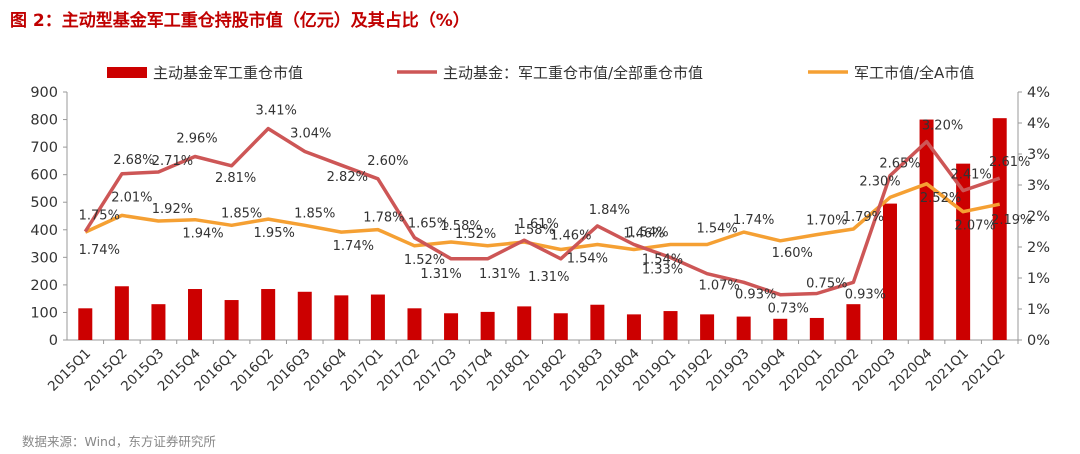  I want to click on y-left-tick-label: 100, so click(44, 313).